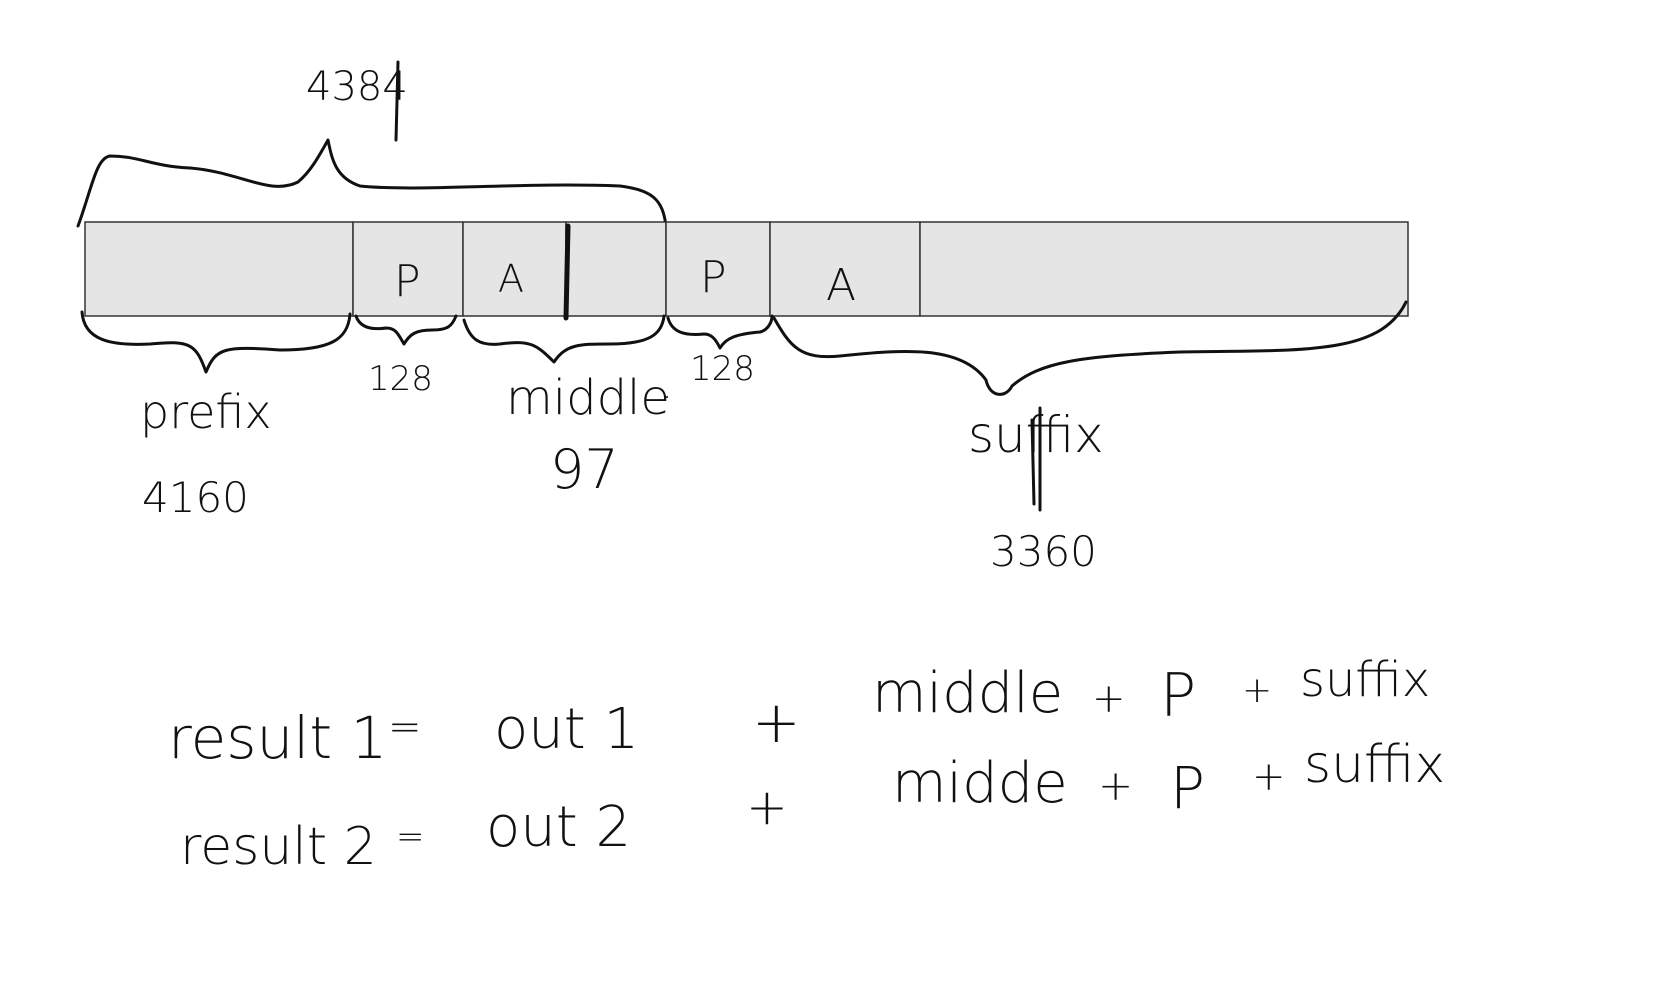 The image size is (1669, 1000). Describe the element at coordinates (372, 184) in the screenshot. I see `top-brace` at that location.